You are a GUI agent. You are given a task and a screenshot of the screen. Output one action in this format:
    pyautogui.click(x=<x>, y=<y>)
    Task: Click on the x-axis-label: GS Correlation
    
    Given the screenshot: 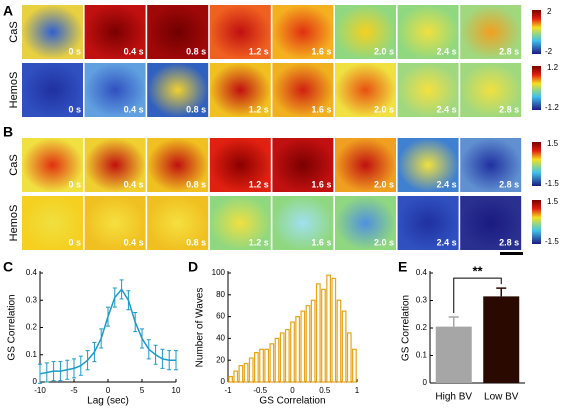 What is the action you would take?
    pyautogui.click(x=292, y=401)
    